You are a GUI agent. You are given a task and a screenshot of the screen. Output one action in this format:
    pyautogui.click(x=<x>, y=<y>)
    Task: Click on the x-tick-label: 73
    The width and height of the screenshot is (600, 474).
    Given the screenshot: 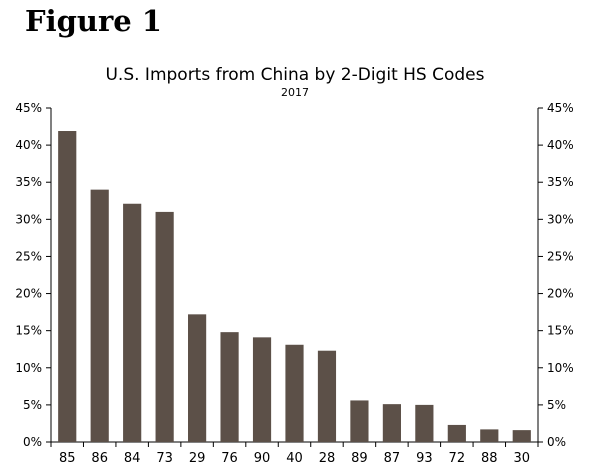 What is the action you would take?
    pyautogui.click(x=164, y=458)
    